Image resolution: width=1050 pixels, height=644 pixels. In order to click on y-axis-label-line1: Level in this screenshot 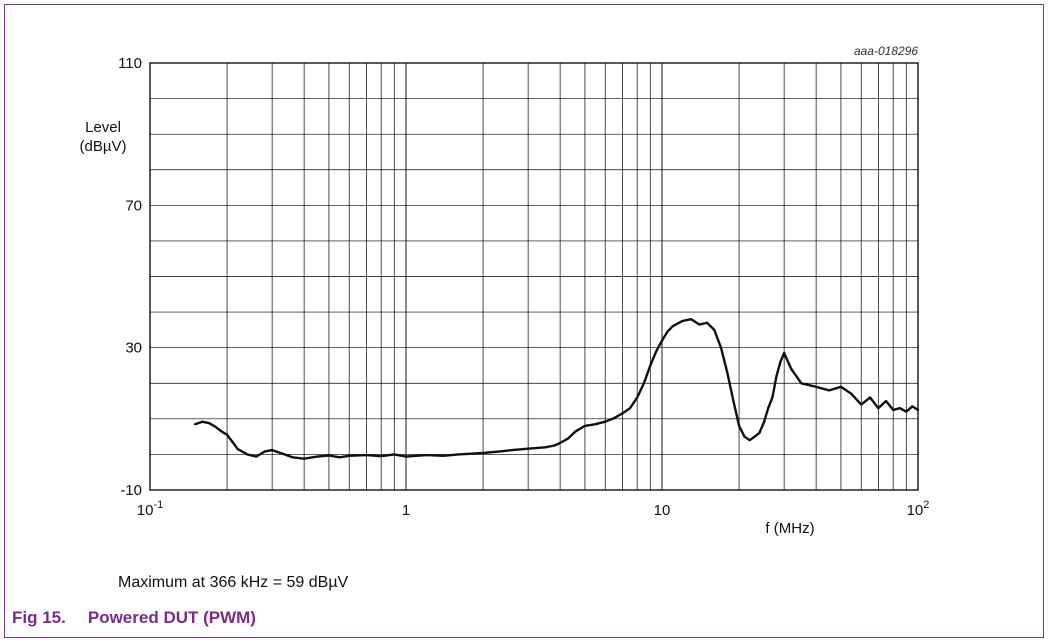, I will do `click(103, 127)`.